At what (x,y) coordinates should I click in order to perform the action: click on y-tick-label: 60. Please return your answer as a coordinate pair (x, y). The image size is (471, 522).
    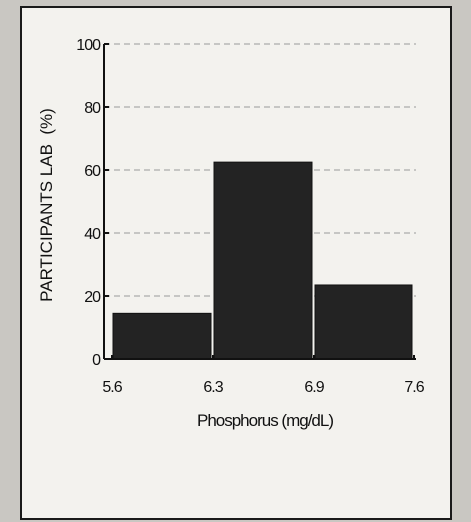
    Looking at the image, I should click on (92, 171).